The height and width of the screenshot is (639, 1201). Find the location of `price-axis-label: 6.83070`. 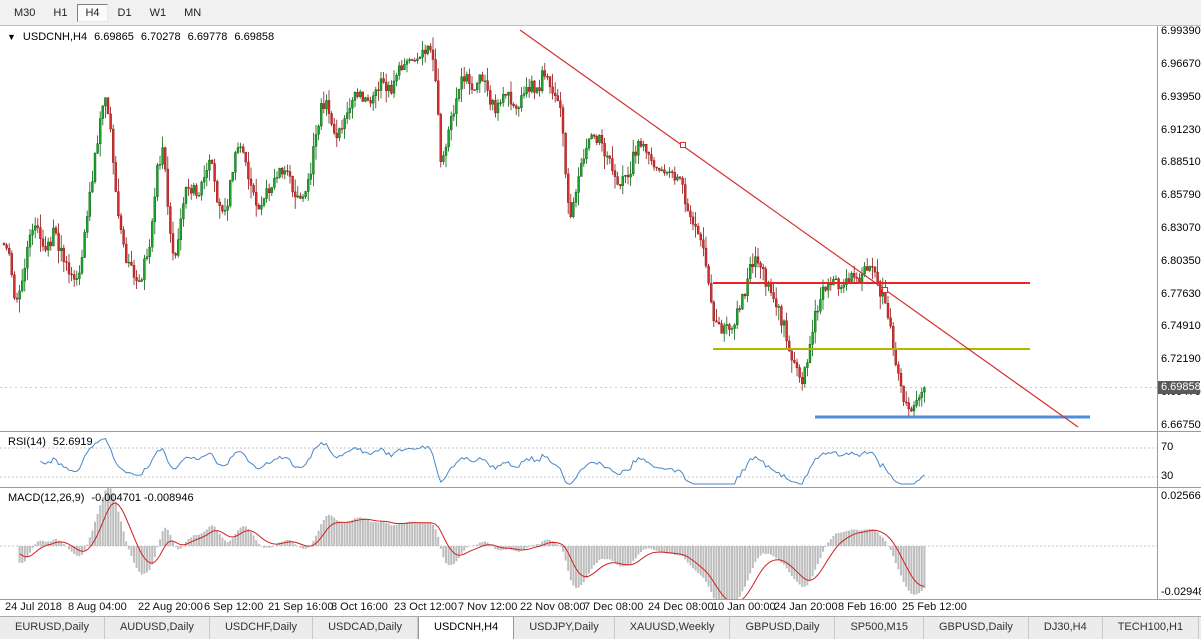

price-axis-label: 6.83070 is located at coordinates (1181, 228).